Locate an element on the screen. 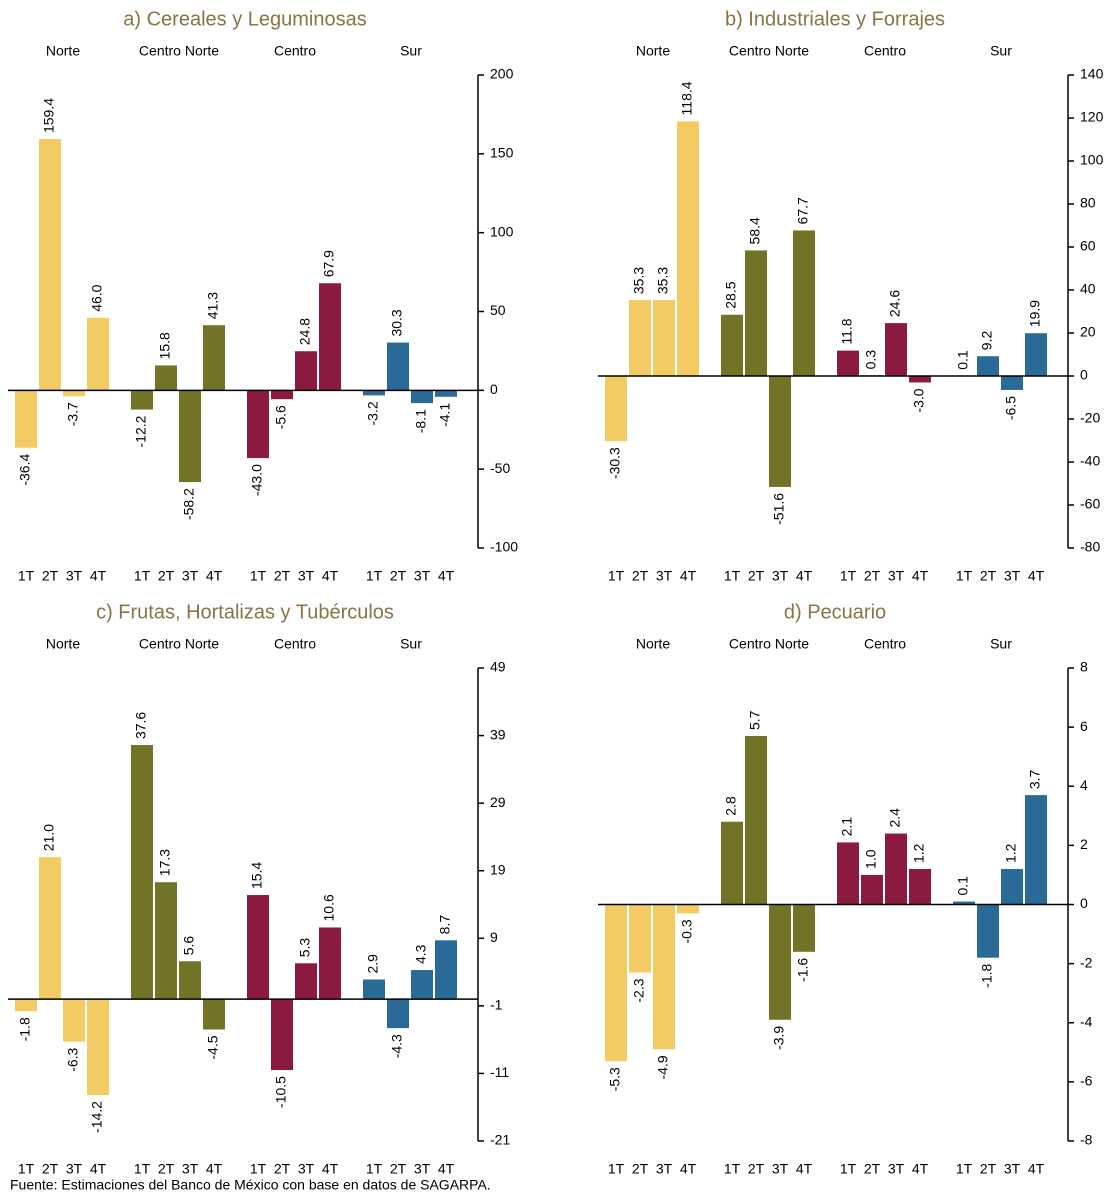 Image resolution: width=1115 pixels, height=1196 pixels. value-label: -4.1 is located at coordinates (445, 415).